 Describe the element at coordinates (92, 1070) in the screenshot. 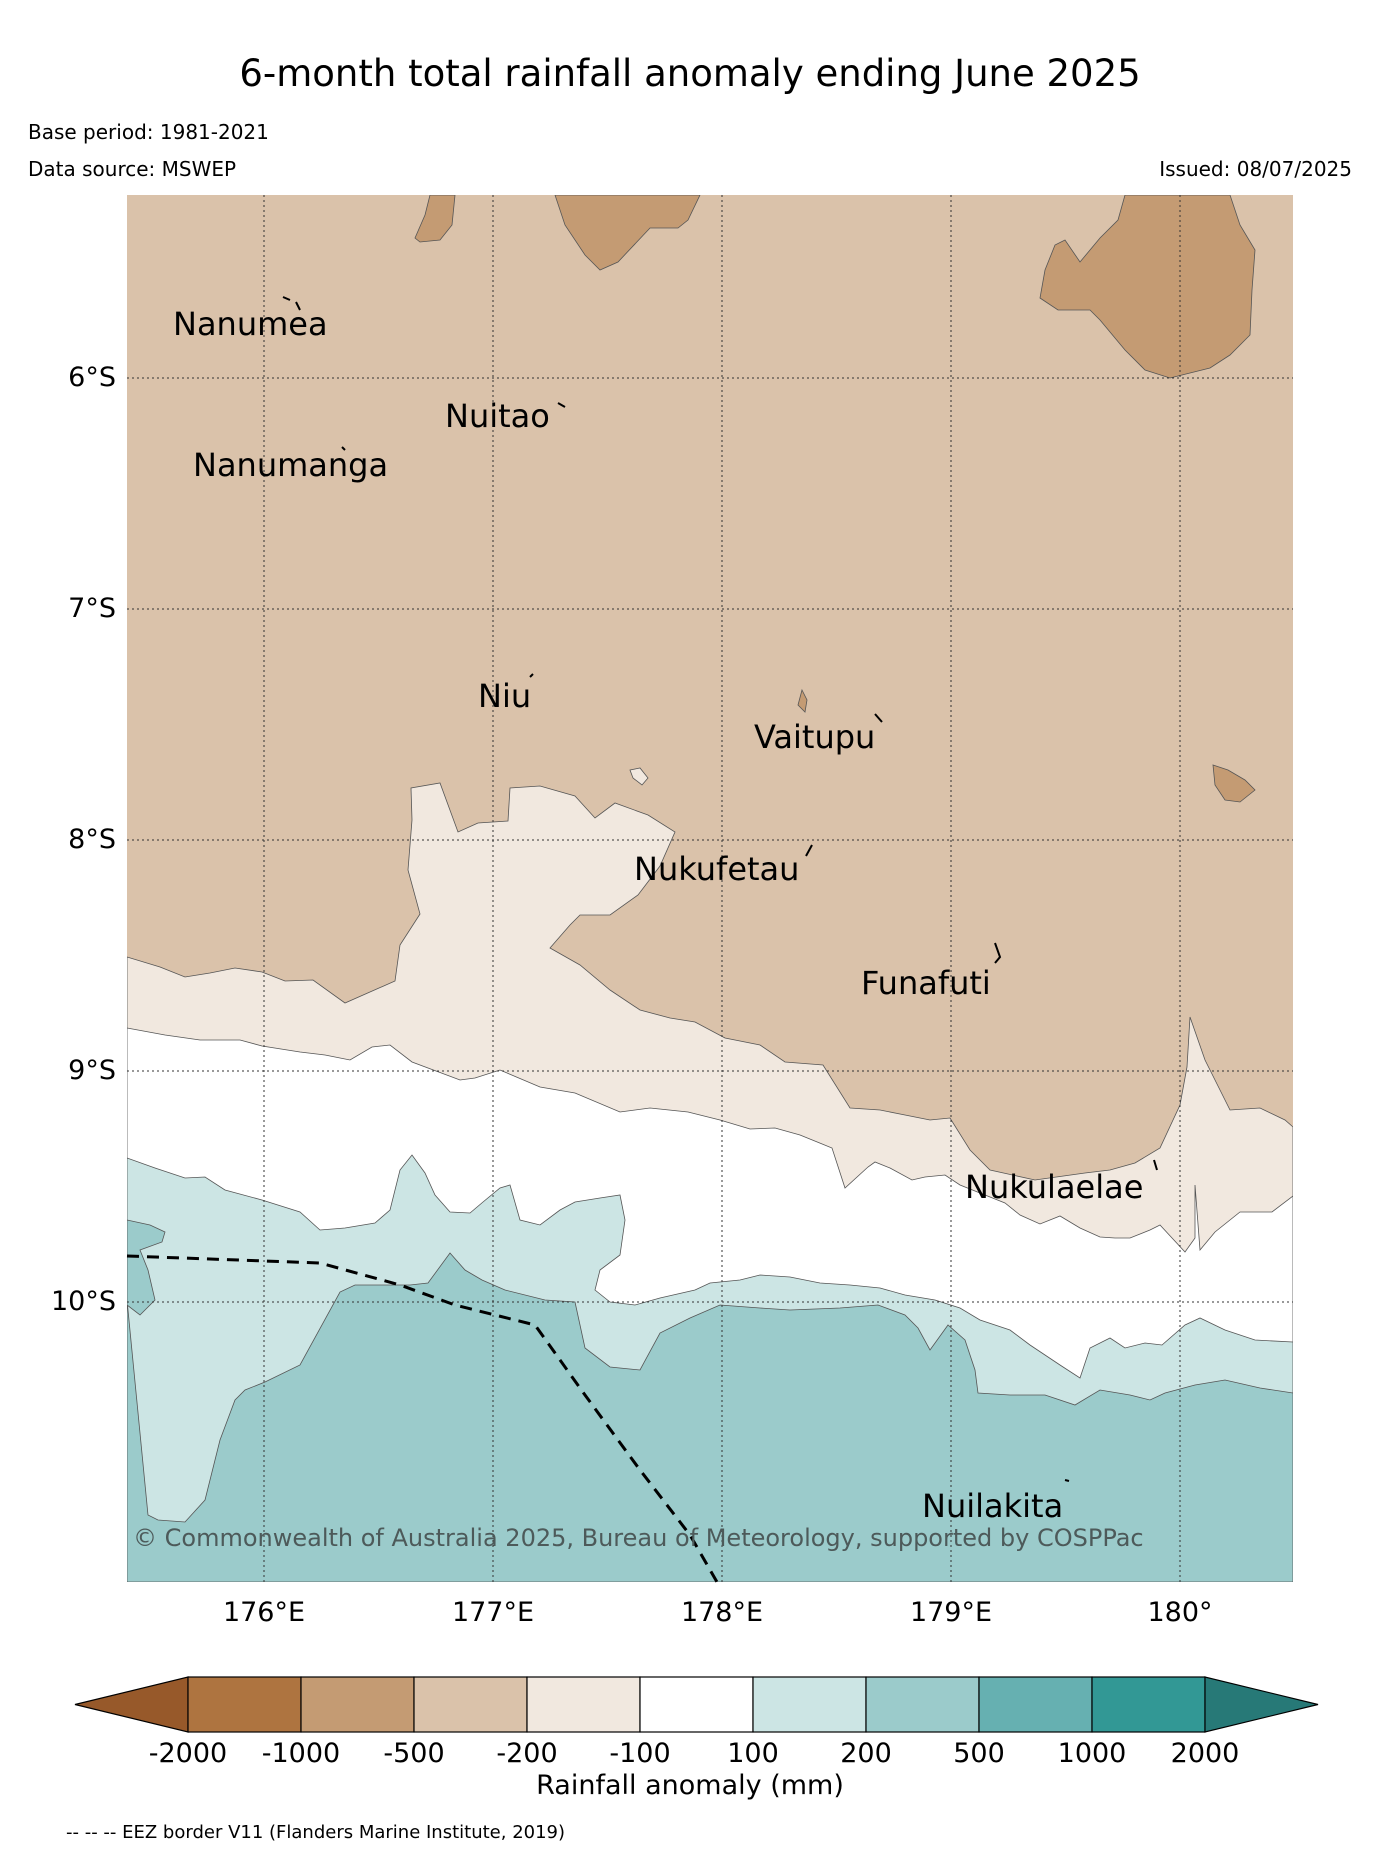

I see `lat-label-9s: 9°S` at that location.